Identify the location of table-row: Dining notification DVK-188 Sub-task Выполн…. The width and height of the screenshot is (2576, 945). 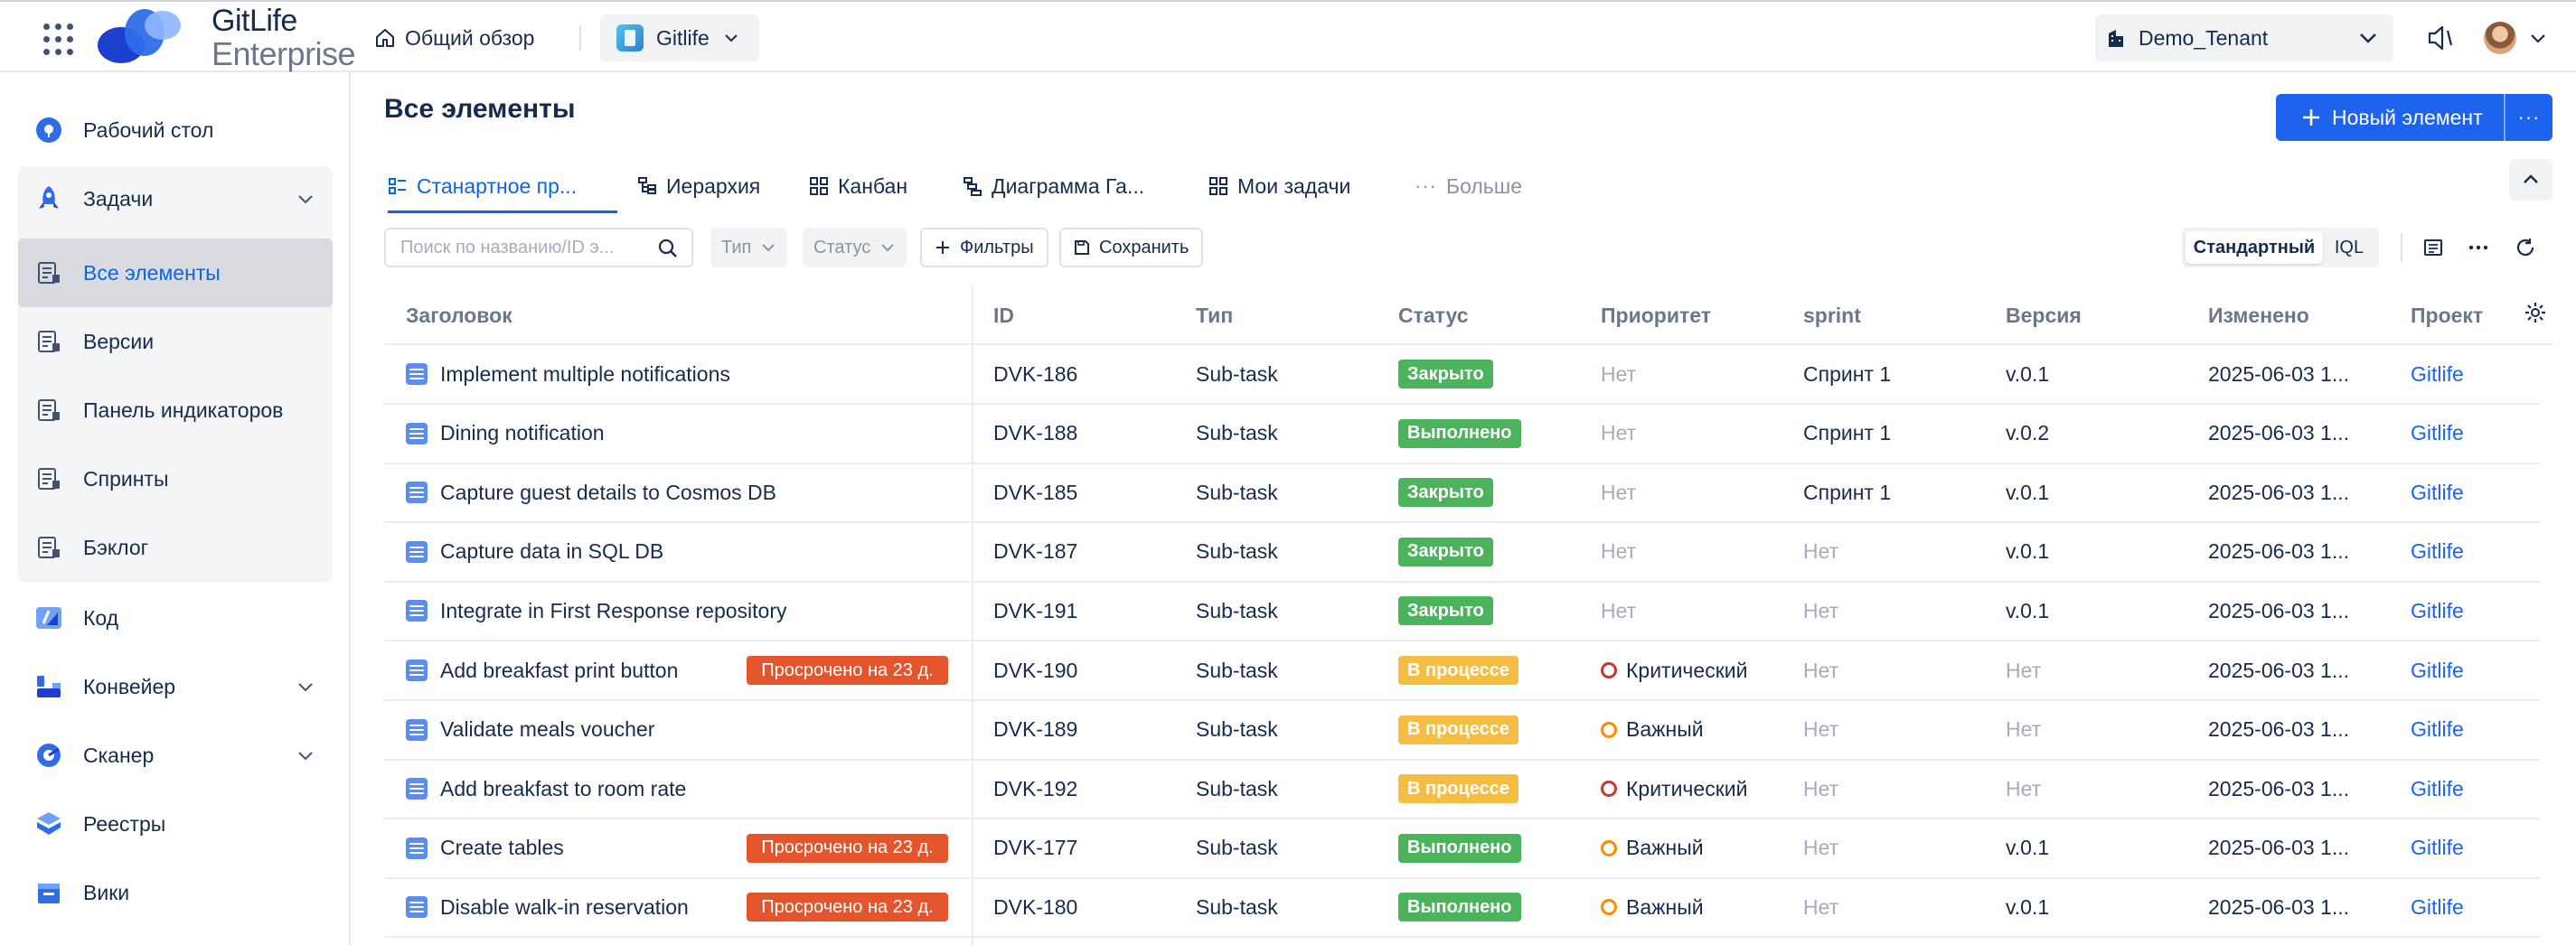
(1462, 434).